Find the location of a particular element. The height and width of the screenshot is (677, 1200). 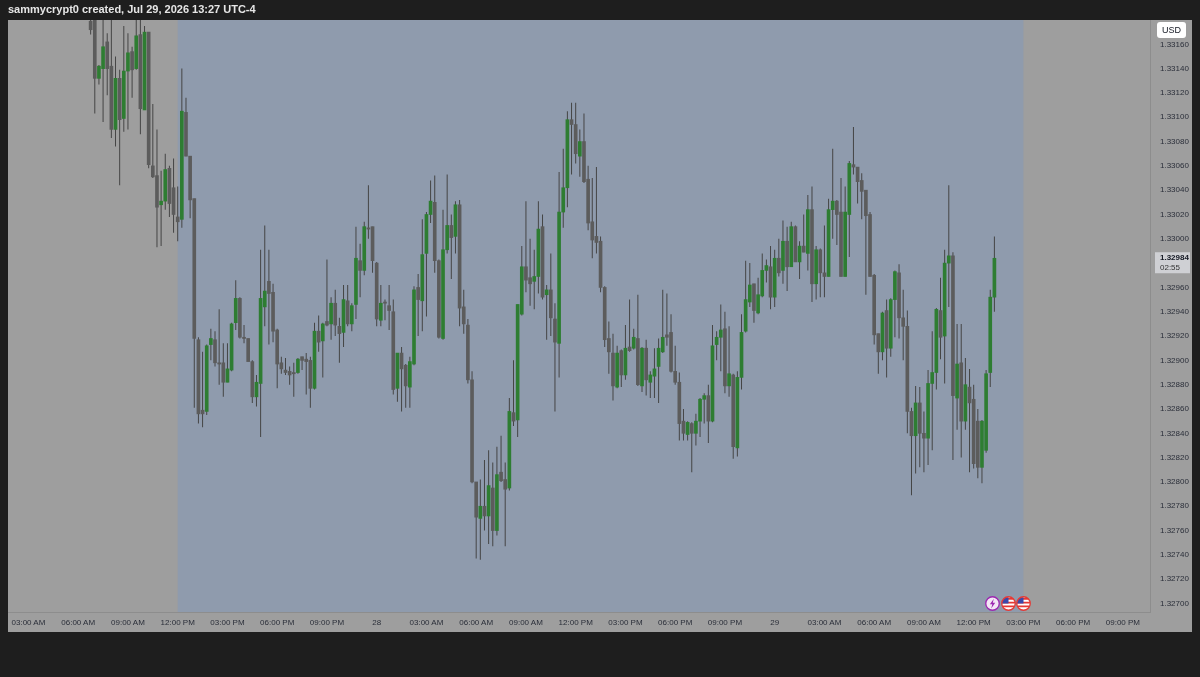

y-tick-label: 1.32880 is located at coordinates (1175, 384).